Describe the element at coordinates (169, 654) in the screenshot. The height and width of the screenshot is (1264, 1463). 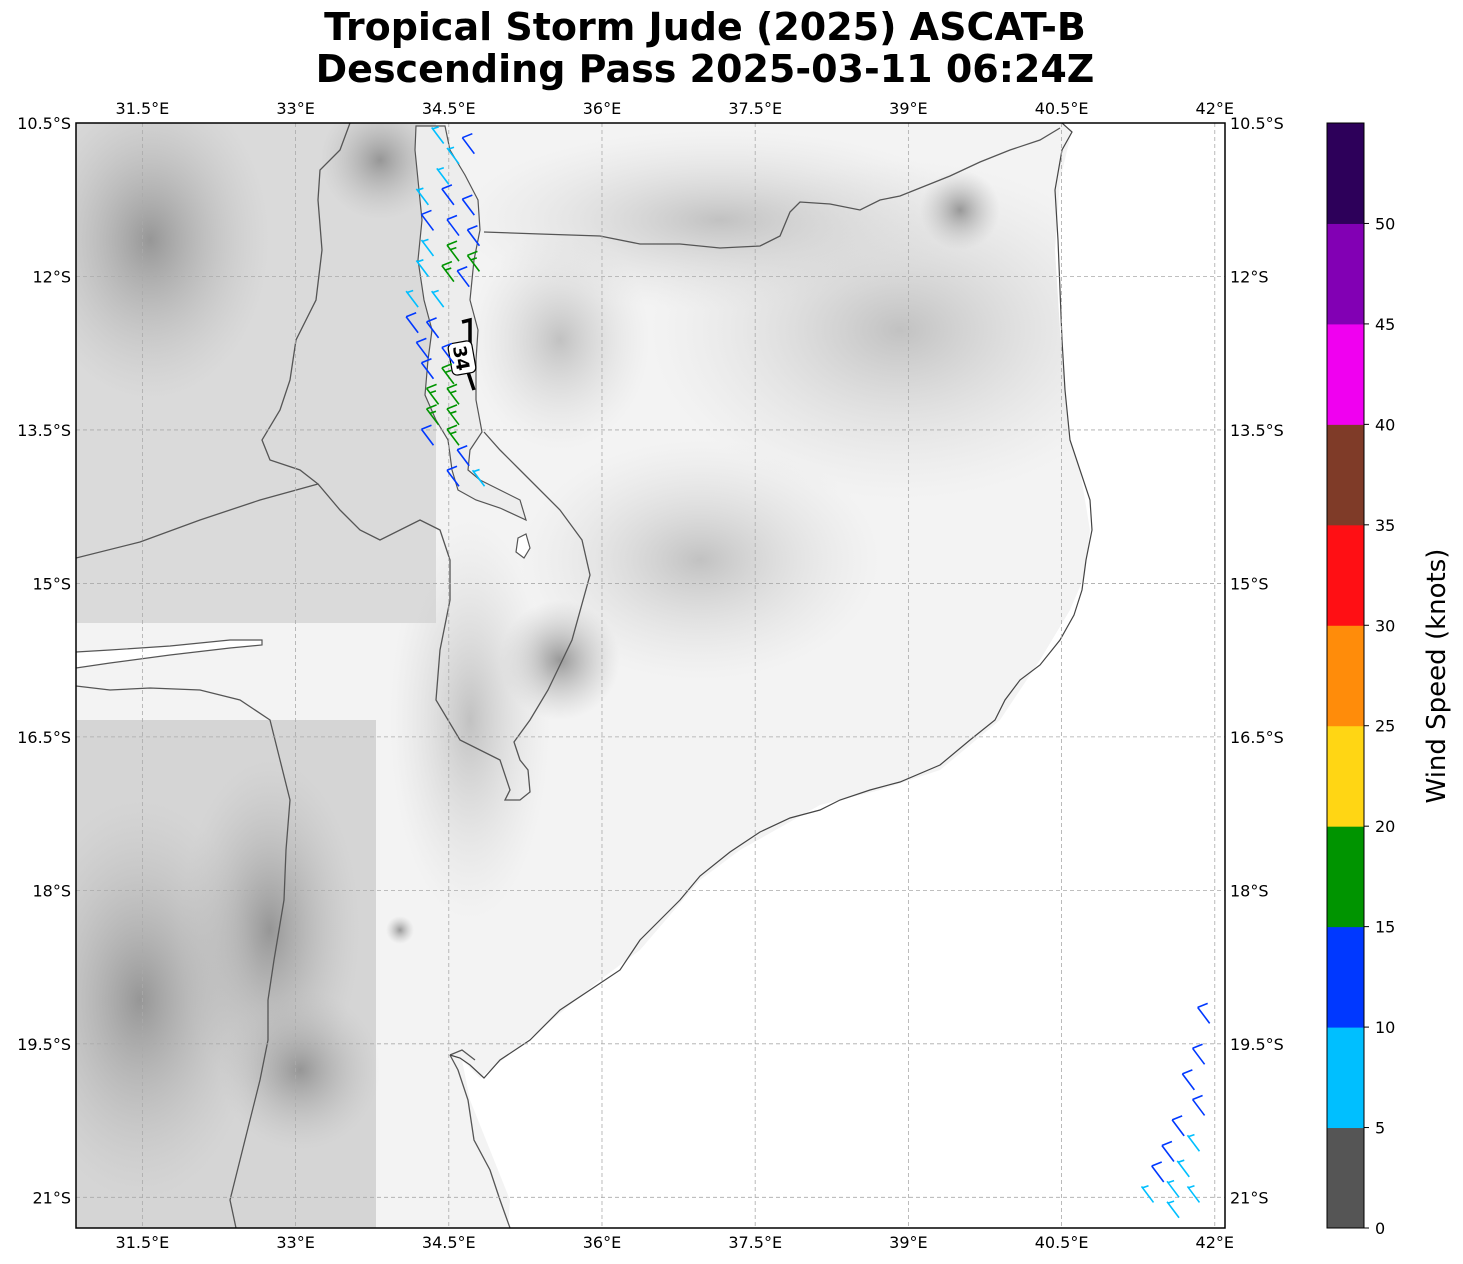
I see `lake-kariba` at that location.